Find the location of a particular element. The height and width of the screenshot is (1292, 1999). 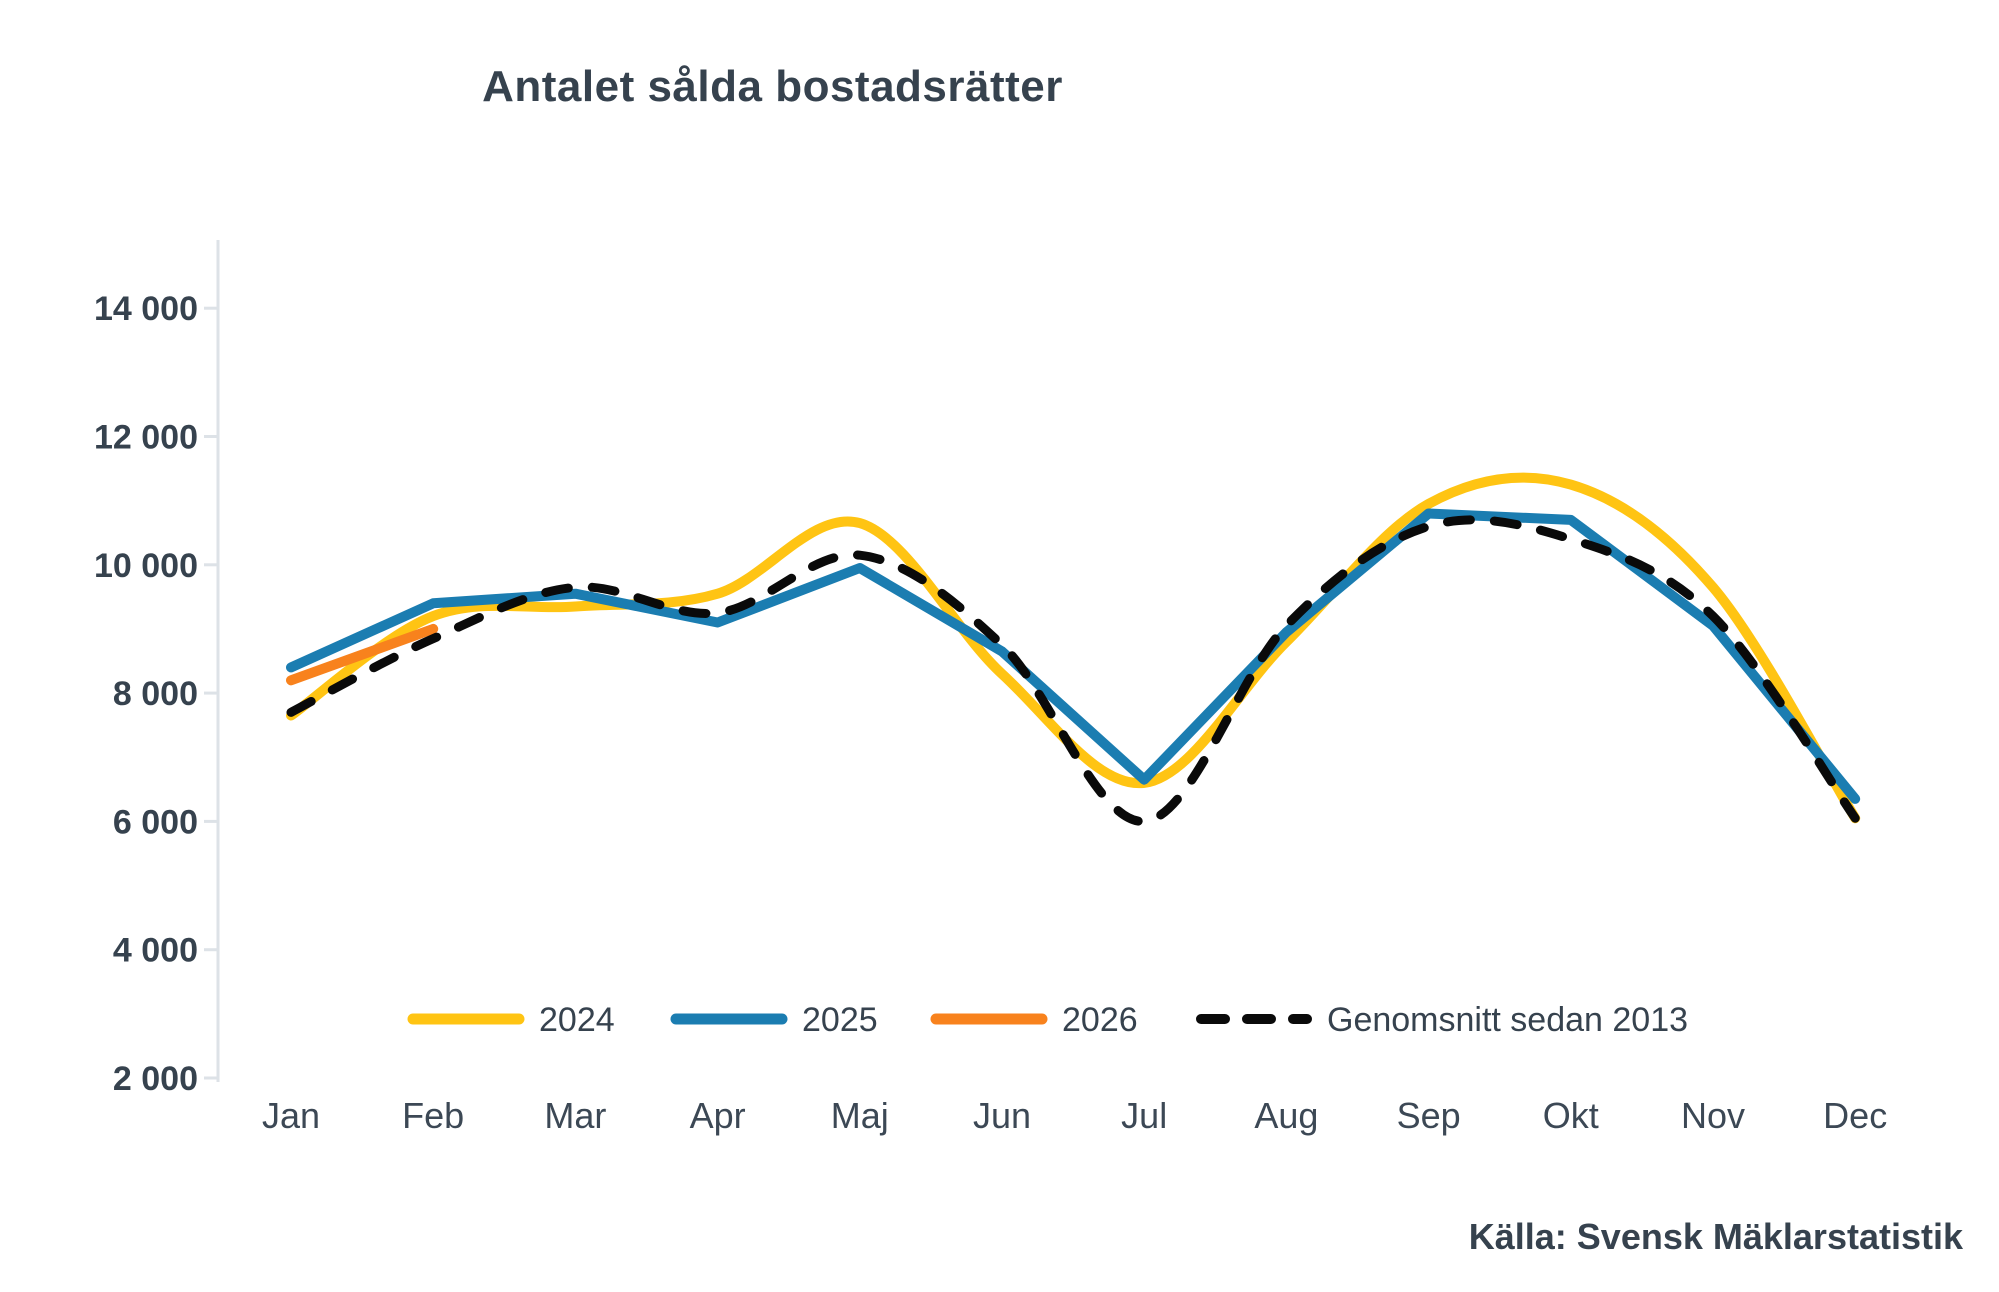

series-line-2026 is located at coordinates (362, 654).